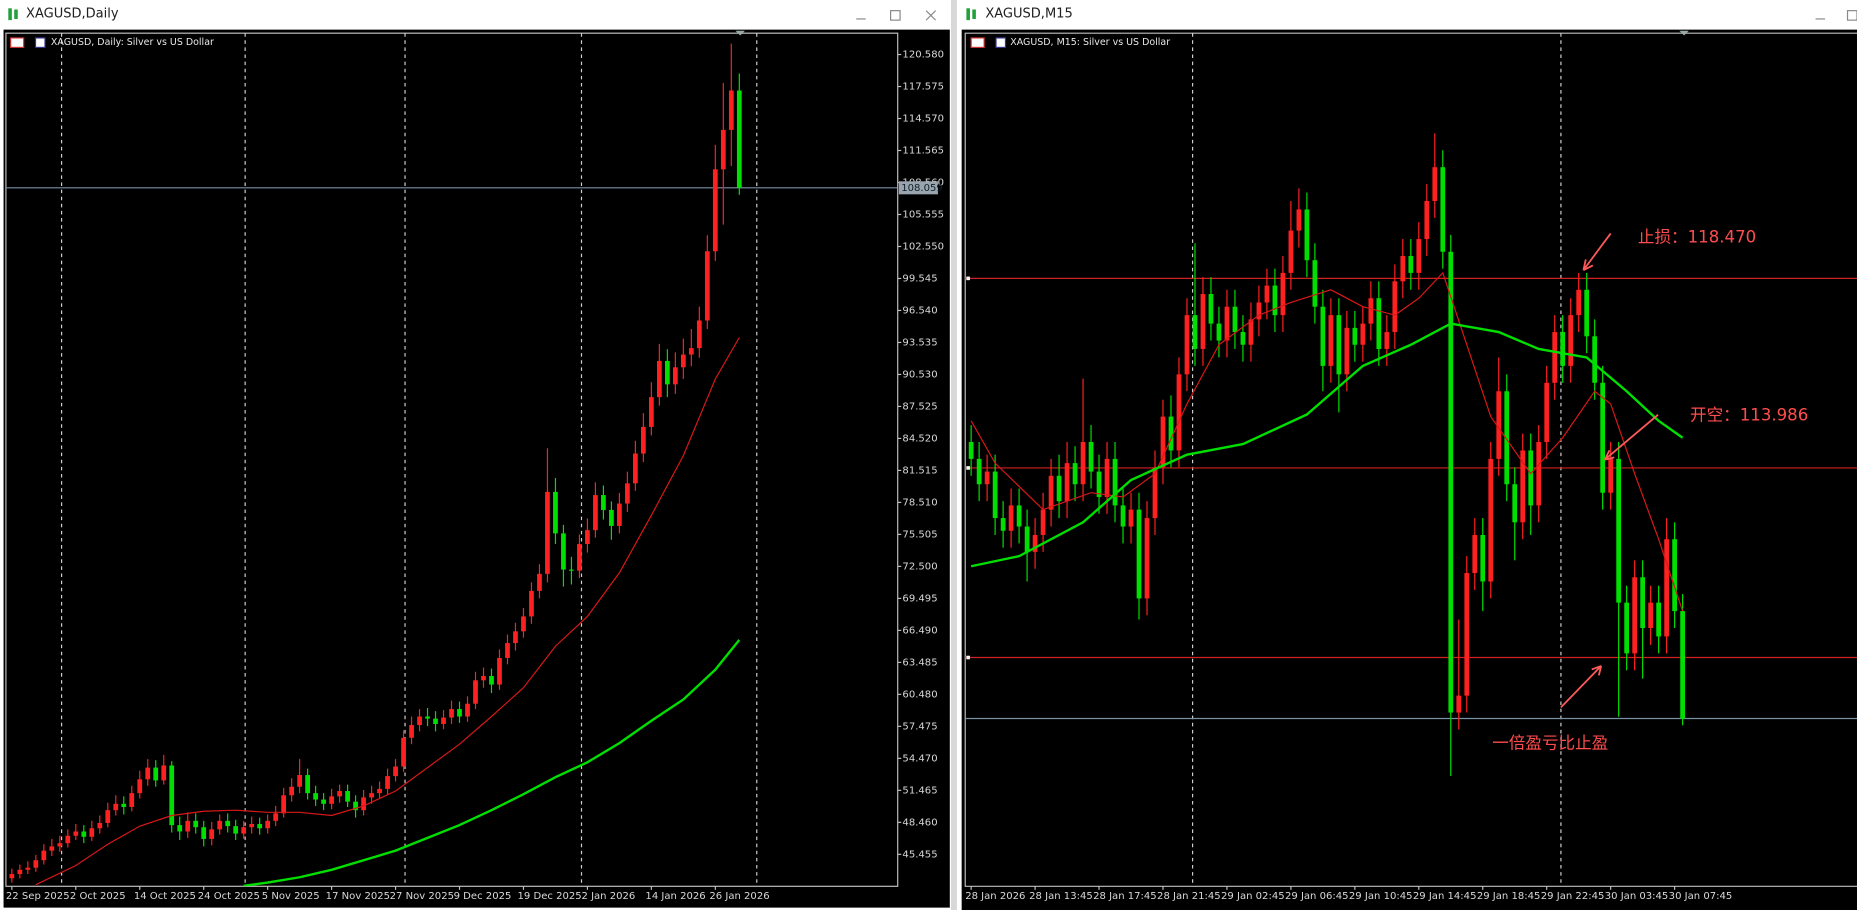  I want to click on x-tick-label: 9 Dec 2025, so click(483, 896).